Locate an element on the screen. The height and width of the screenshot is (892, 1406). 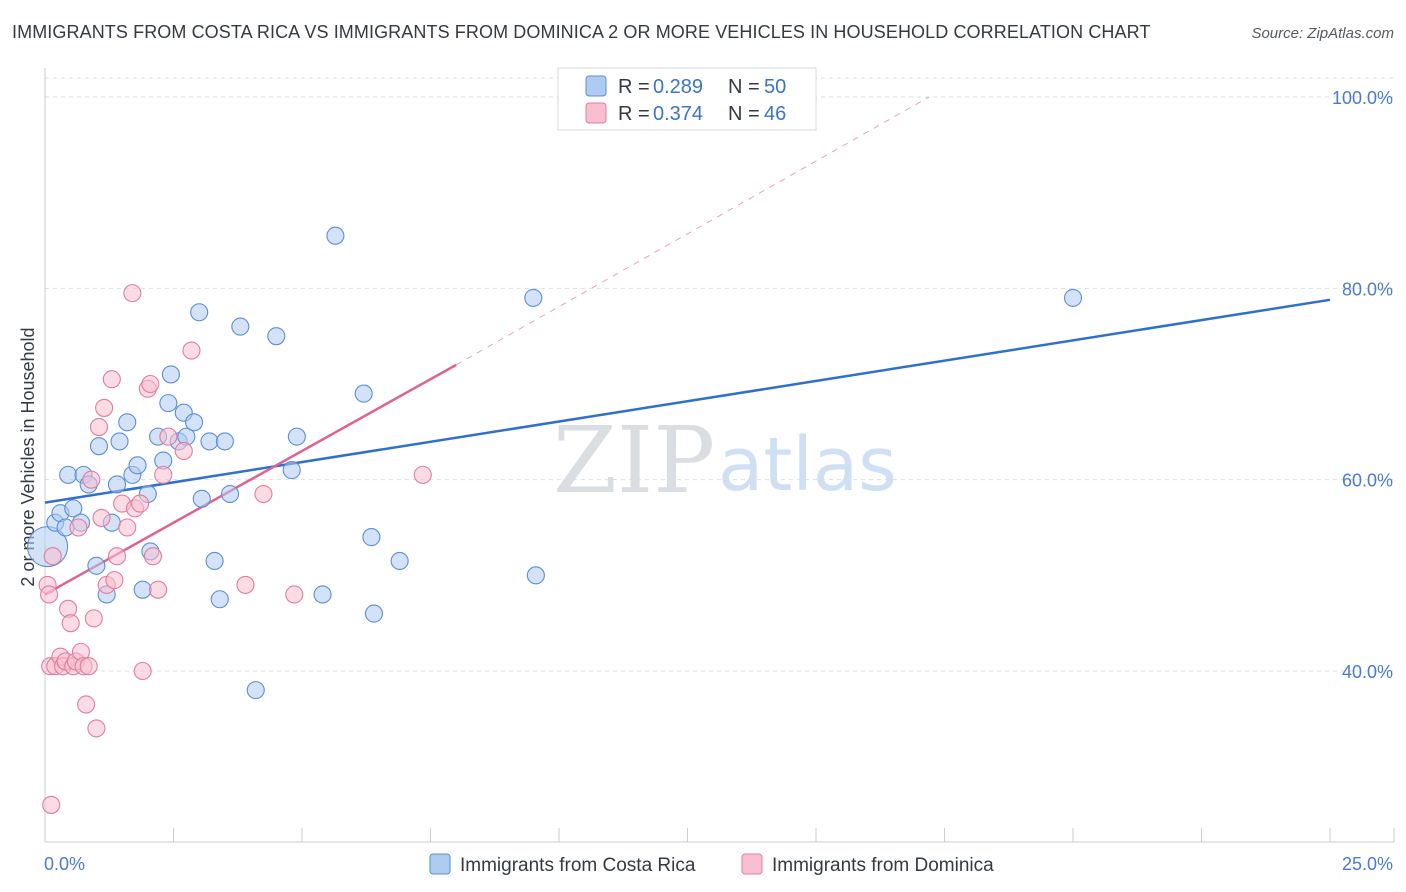
y-tick-label: 100.0% is located at coordinates (1362, 98).